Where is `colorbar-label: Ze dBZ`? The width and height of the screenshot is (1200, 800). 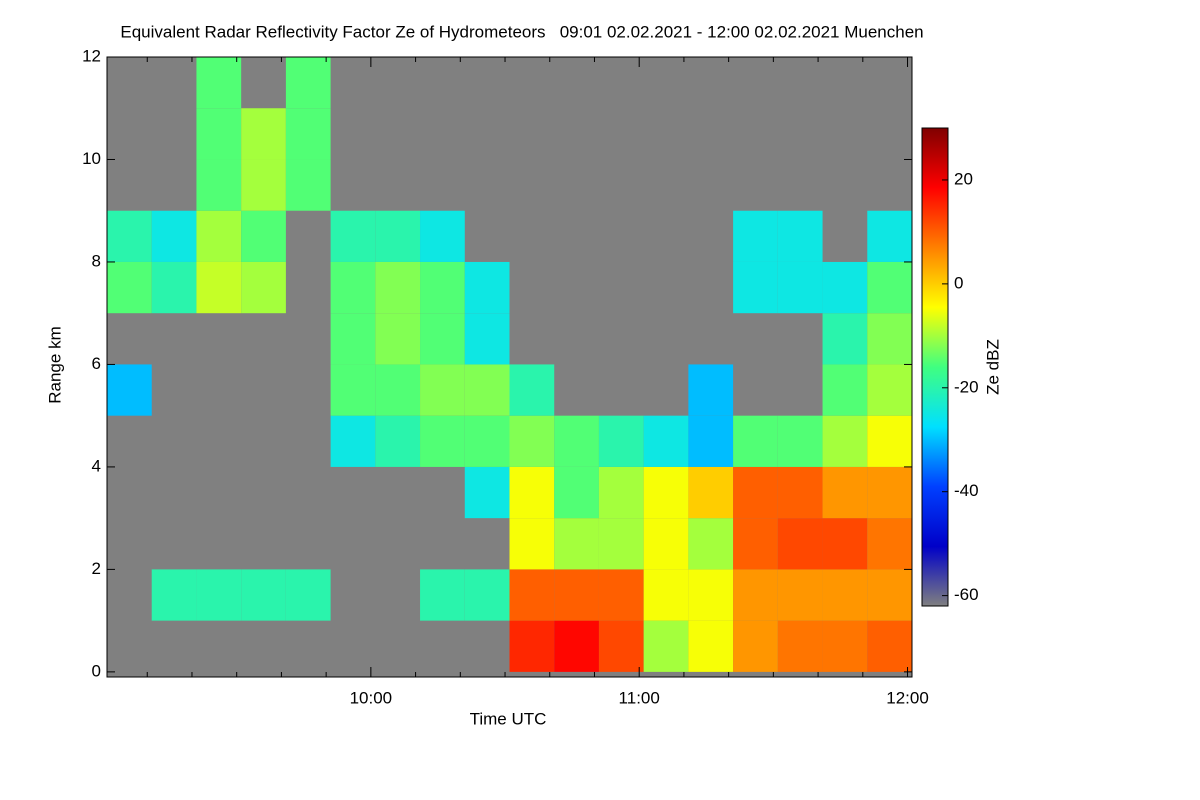 colorbar-label: Ze dBZ is located at coordinates (992, 367).